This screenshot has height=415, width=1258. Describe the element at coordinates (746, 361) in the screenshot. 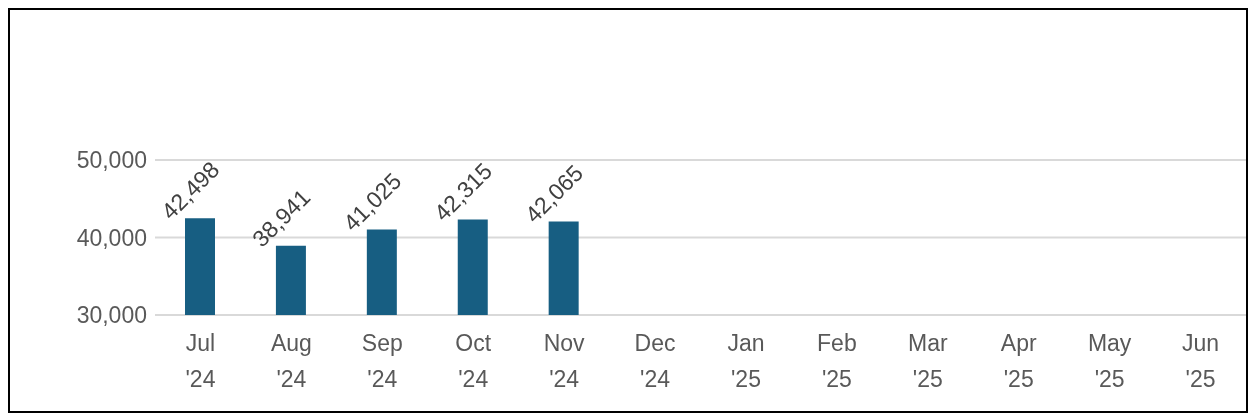

I see `x-tick-label: Jan '25` at that location.